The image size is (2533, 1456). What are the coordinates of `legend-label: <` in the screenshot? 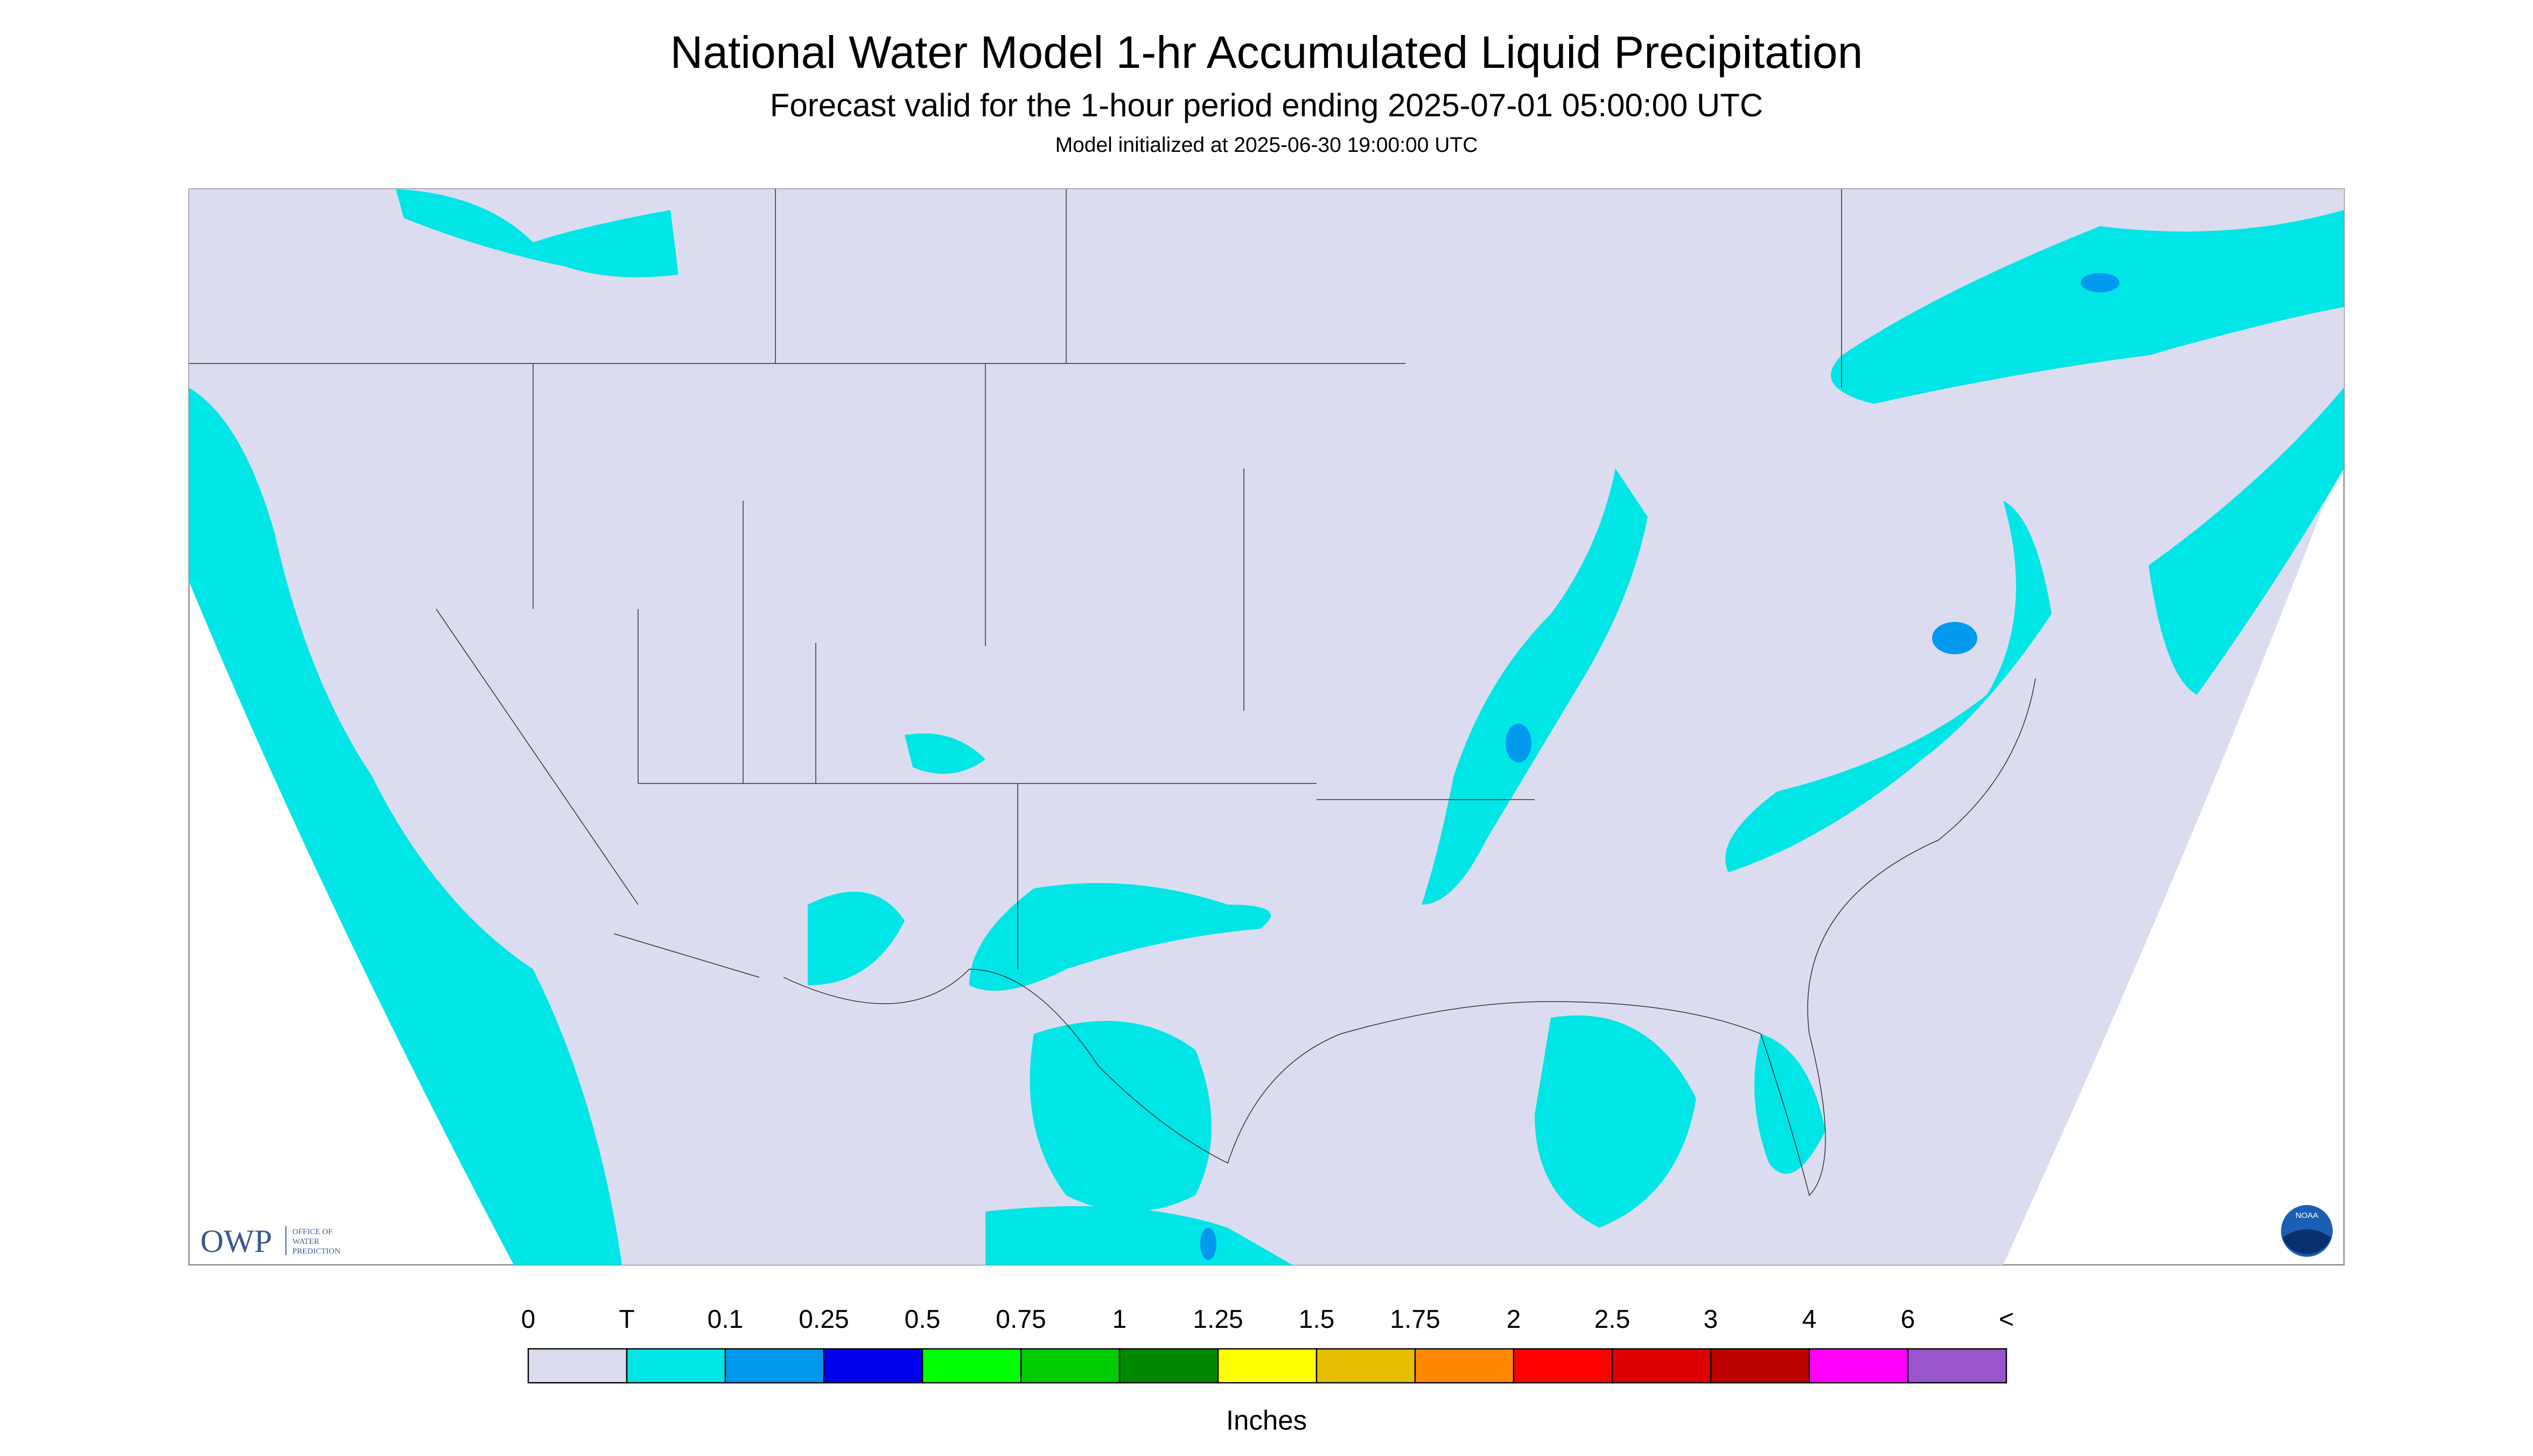 It's located at (2006, 1319).